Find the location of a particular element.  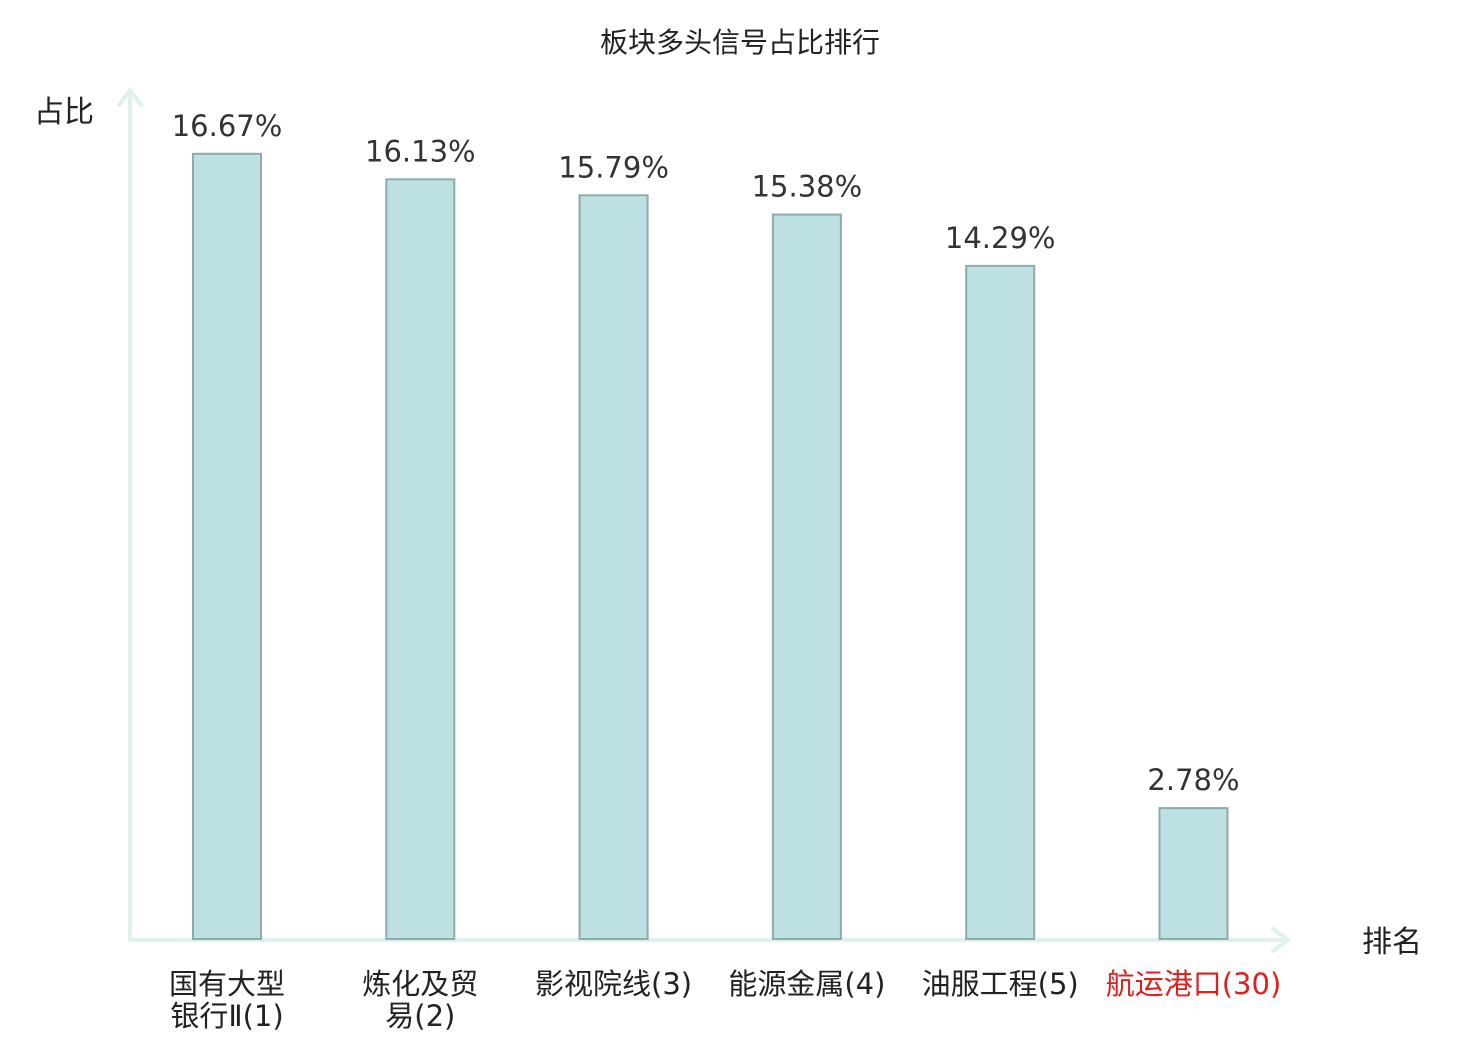

category-label-1-line-2: 银行Ⅱ(1) is located at coordinates (226, 1016).